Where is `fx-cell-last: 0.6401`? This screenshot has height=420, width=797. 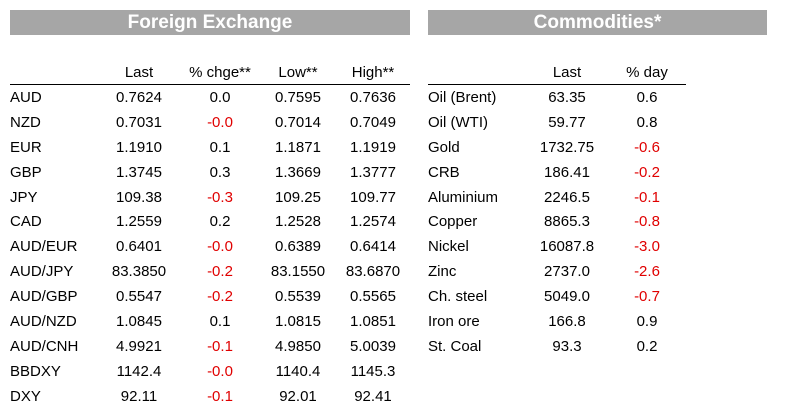 fx-cell-last: 0.6401 is located at coordinates (139, 247).